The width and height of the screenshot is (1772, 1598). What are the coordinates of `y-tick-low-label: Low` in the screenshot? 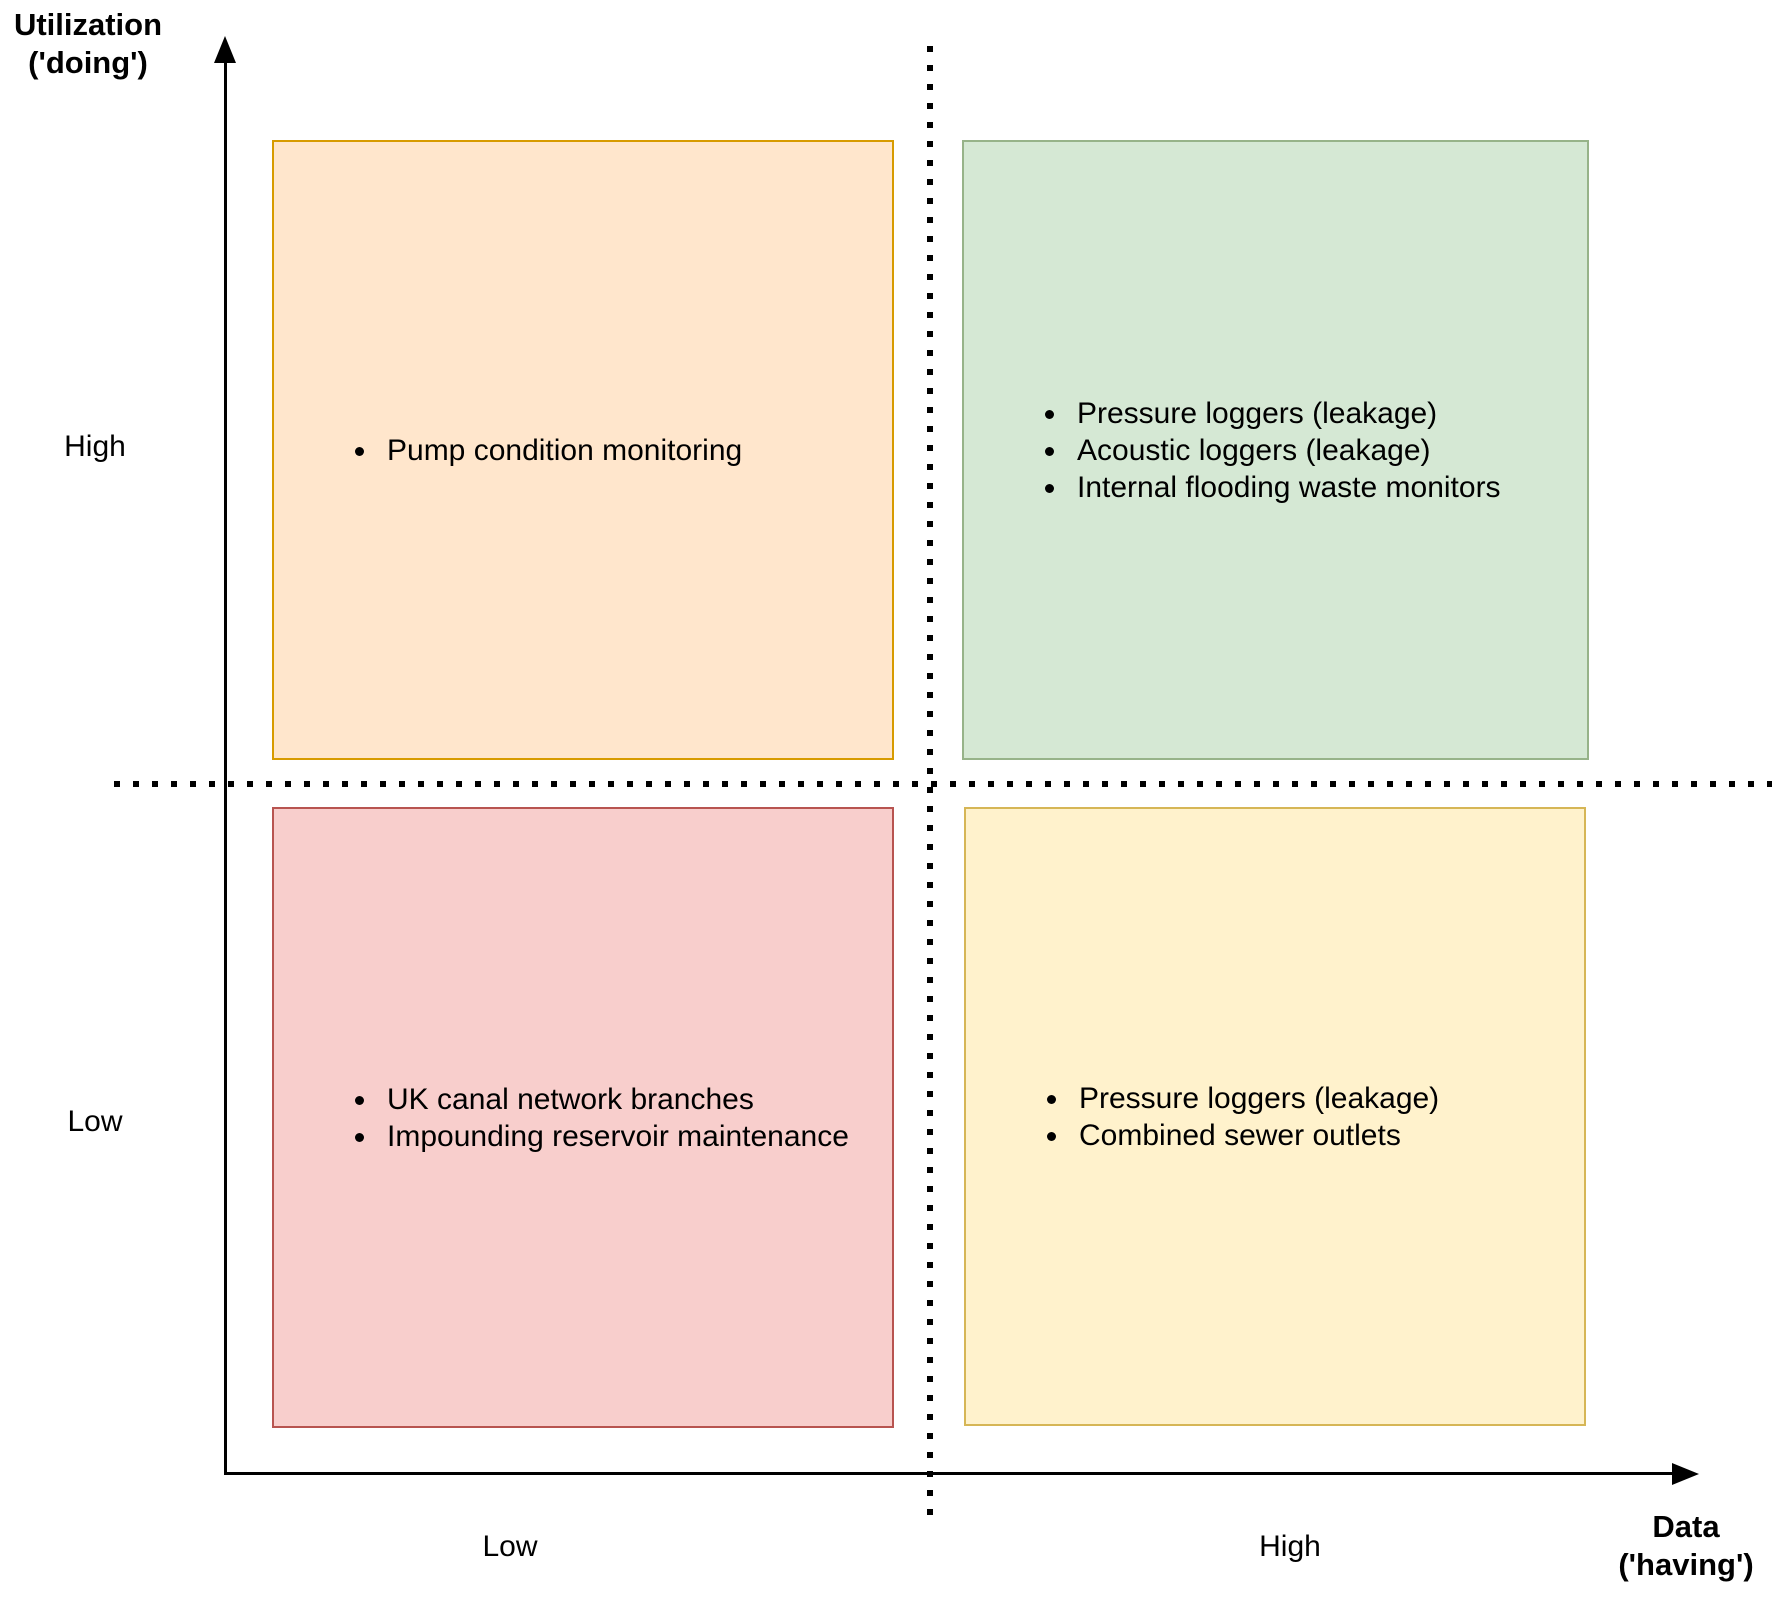 It's located at (95, 1121).